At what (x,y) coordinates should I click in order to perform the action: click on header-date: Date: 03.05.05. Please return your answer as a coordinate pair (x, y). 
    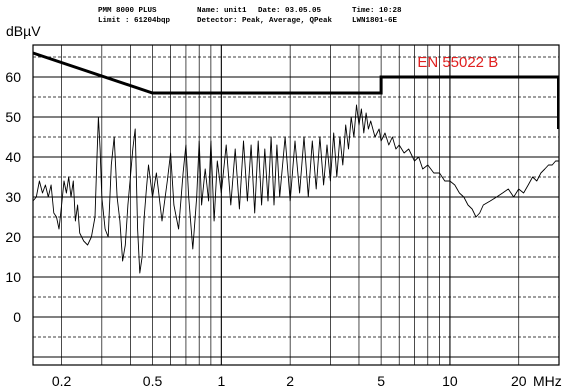
    Looking at the image, I should click on (290, 11).